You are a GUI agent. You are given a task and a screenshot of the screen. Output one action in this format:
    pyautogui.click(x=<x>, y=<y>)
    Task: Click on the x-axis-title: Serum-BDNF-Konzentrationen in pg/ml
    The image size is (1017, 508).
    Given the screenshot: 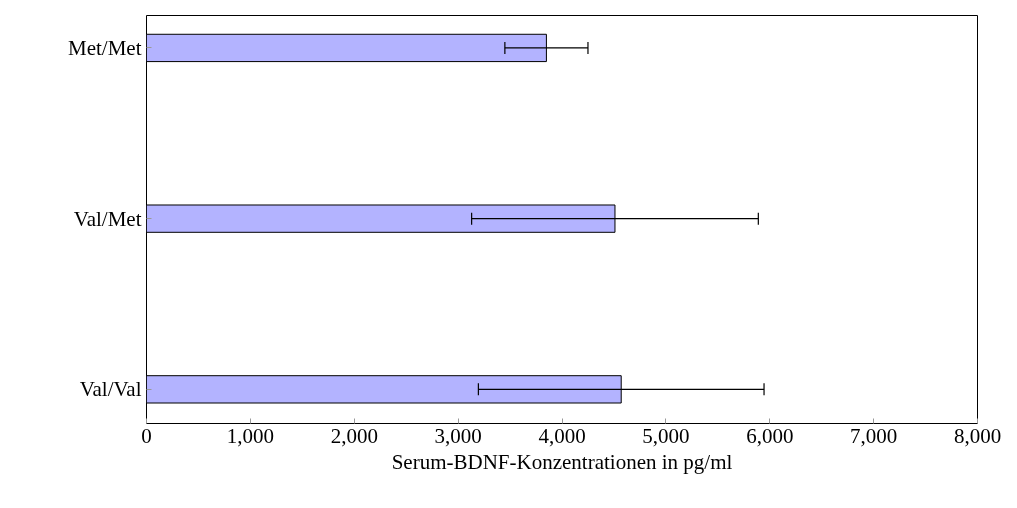 What is the action you would take?
    pyautogui.click(x=562, y=461)
    